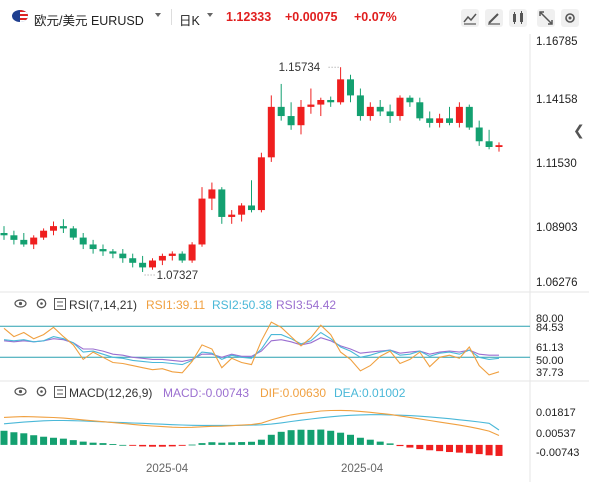  Describe the element at coordinates (306, 305) in the screenshot. I see `rsi3-value: RSI3:54.42` at that location.